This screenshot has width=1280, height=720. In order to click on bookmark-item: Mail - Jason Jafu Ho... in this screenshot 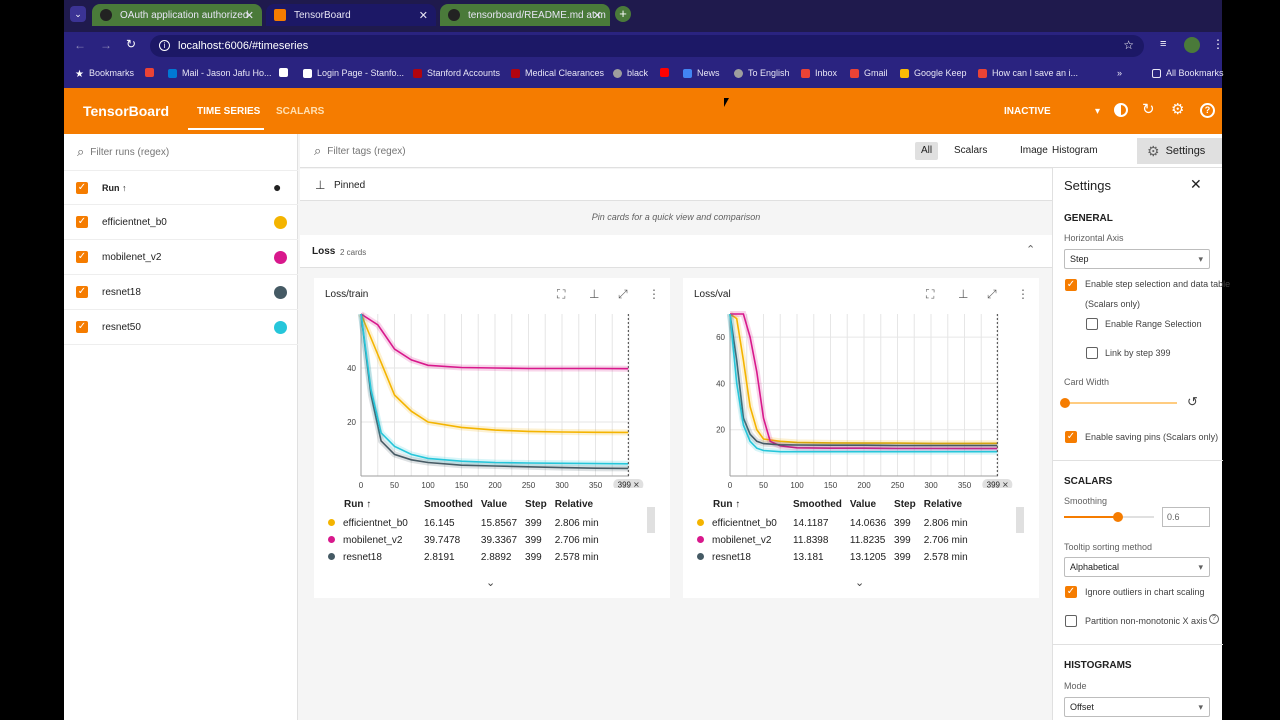, I will do `click(220, 73)`.